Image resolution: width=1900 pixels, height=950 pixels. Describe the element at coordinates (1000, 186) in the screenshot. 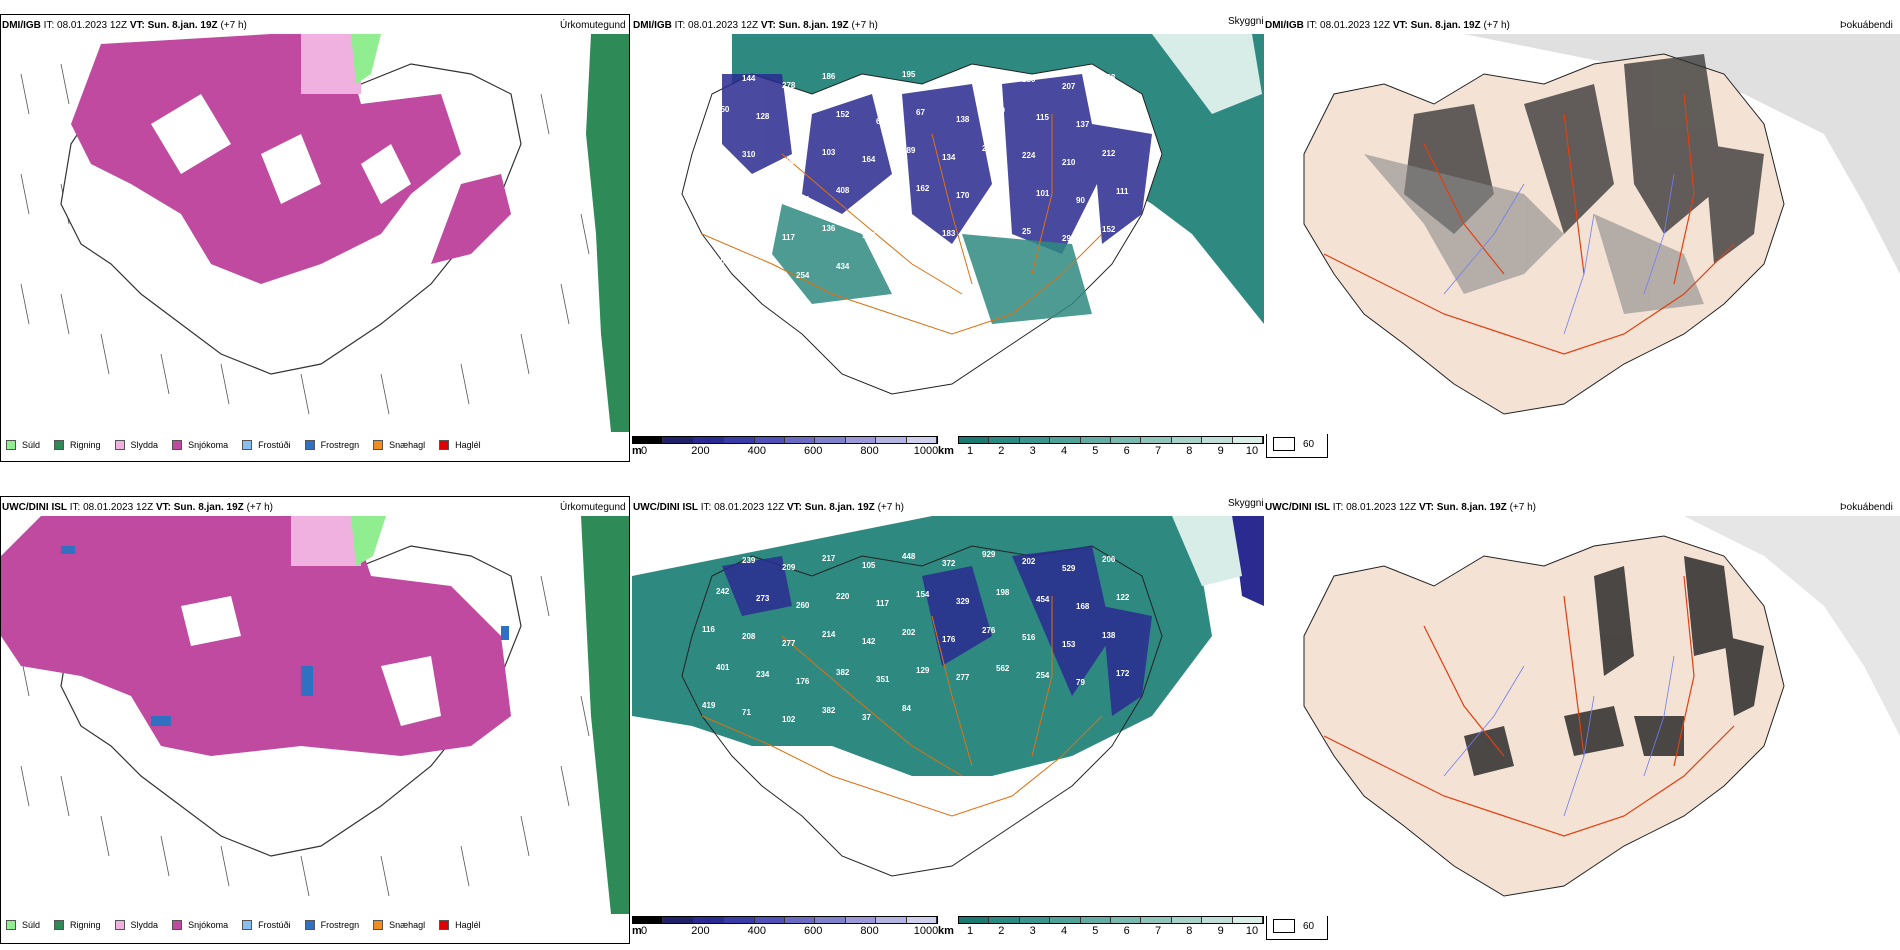

I see `ceiling-value-label: 98` at that location.